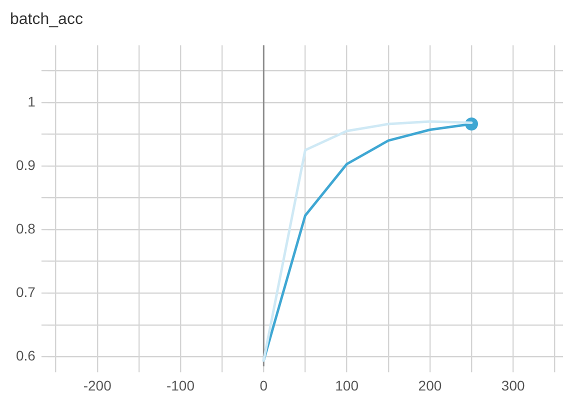 The width and height of the screenshot is (585, 407). Describe the element at coordinates (513, 385) in the screenshot. I see `x-tick-label: 300` at that location.